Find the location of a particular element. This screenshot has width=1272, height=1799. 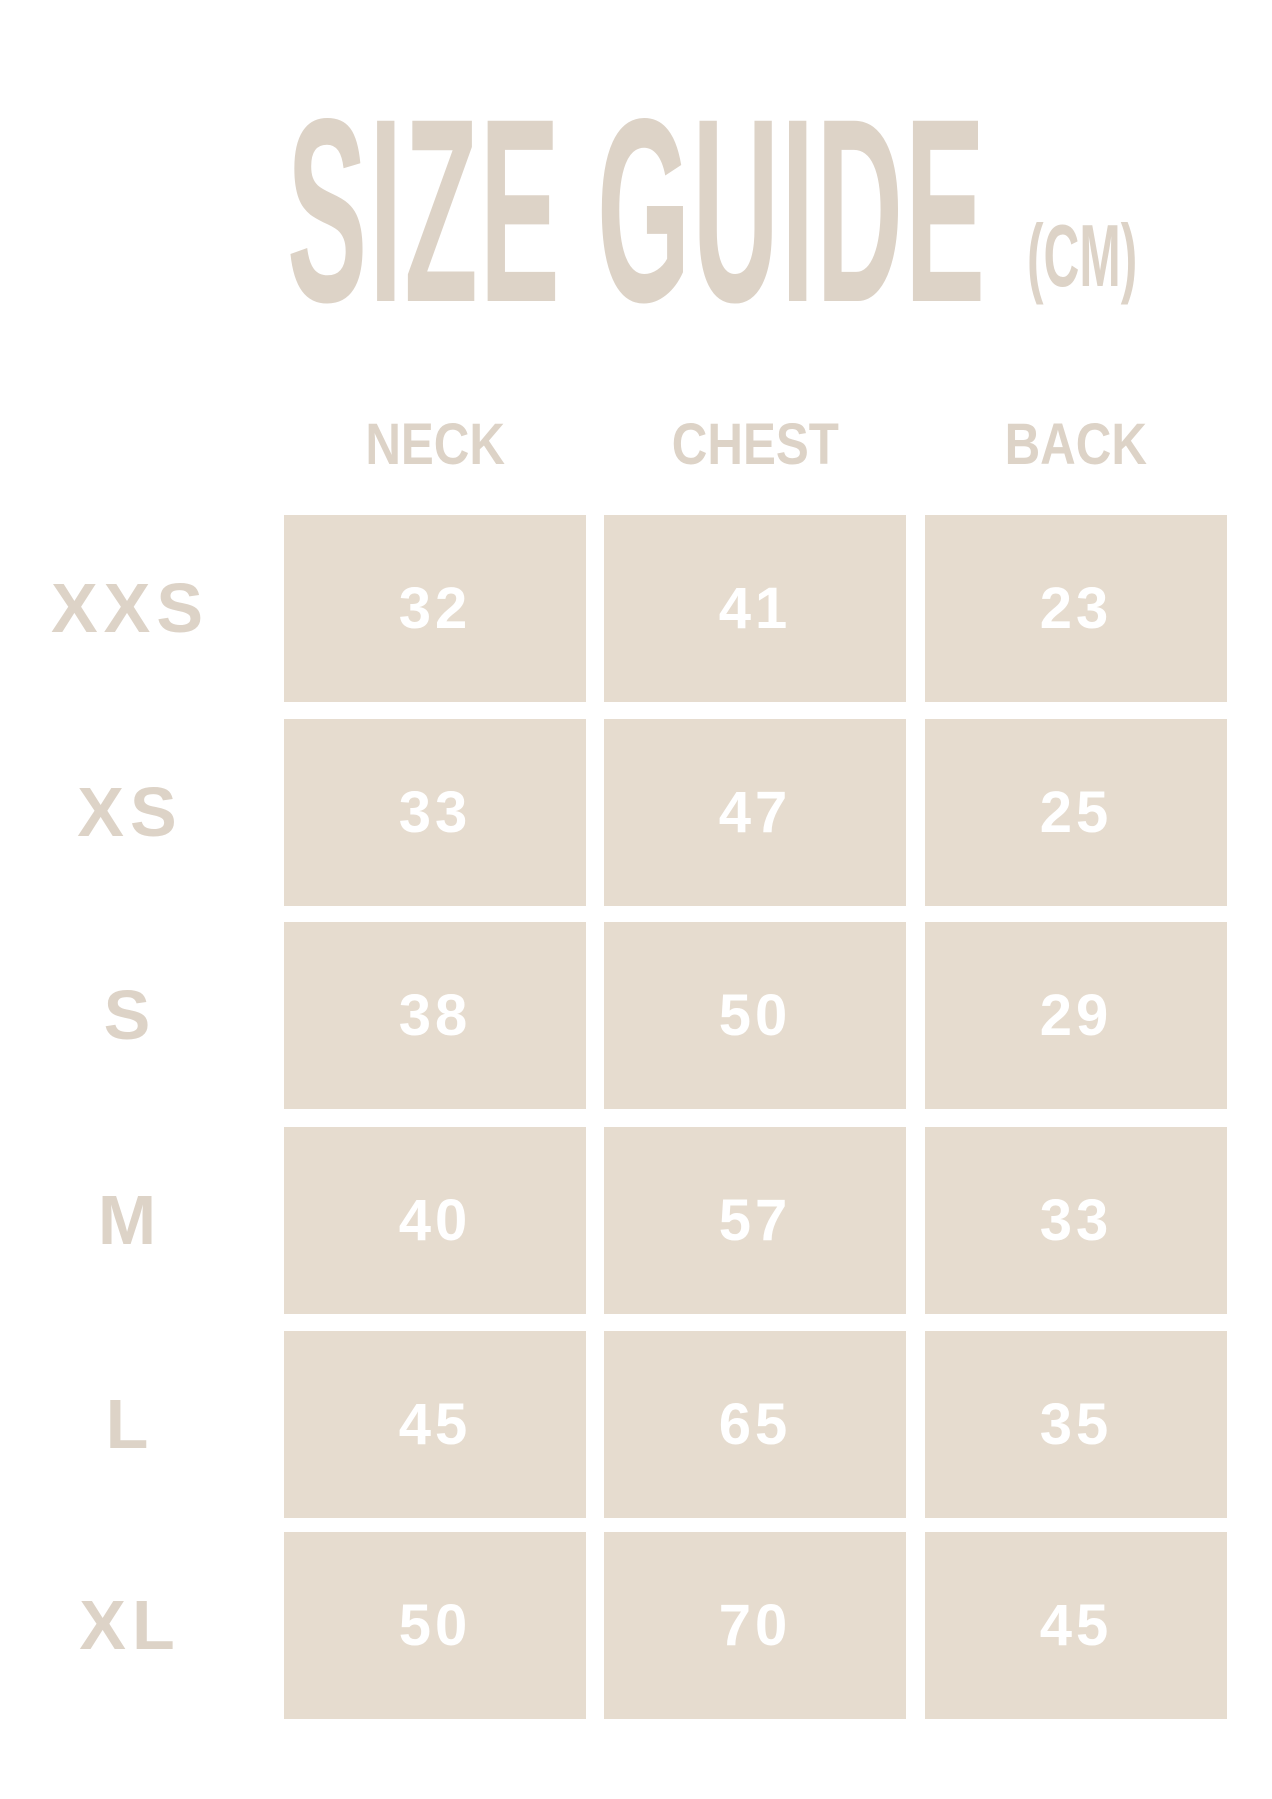

size-label: S is located at coordinates (130, 1015).